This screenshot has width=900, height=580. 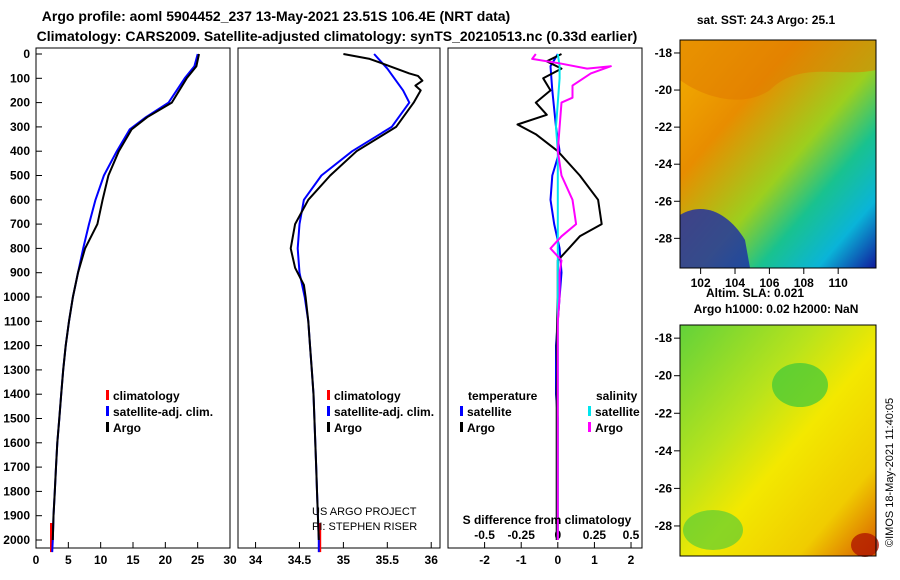 I want to click on sst-lon-axis: 102 104 106 108 110, so click(x=769, y=279).